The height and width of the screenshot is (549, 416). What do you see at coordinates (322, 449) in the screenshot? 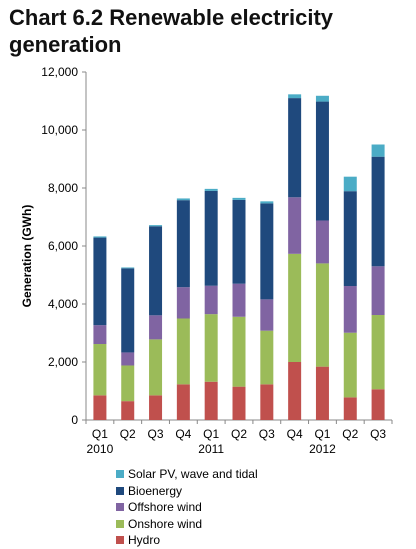
I see `x-year-label: 2012` at bounding box center [322, 449].